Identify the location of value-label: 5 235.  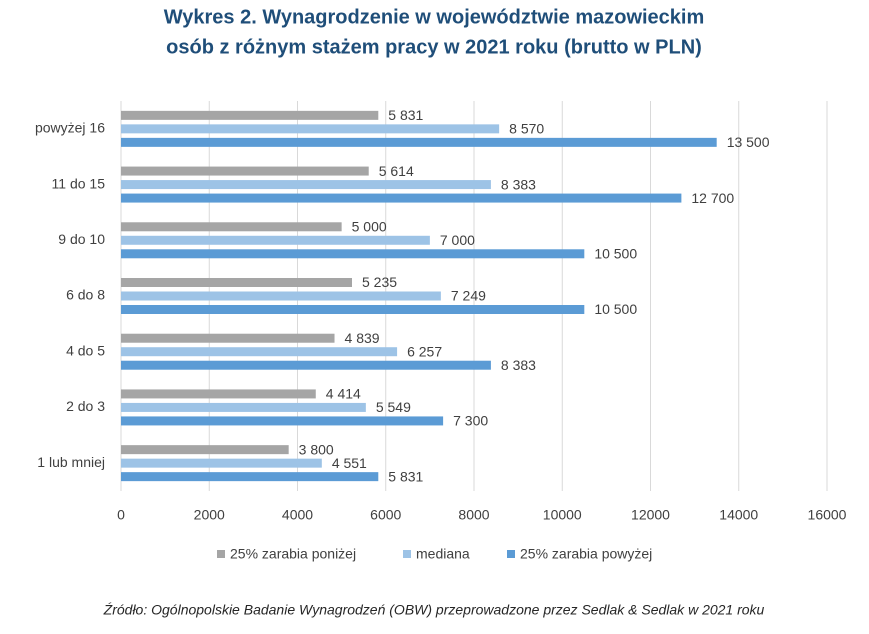
(379, 282).